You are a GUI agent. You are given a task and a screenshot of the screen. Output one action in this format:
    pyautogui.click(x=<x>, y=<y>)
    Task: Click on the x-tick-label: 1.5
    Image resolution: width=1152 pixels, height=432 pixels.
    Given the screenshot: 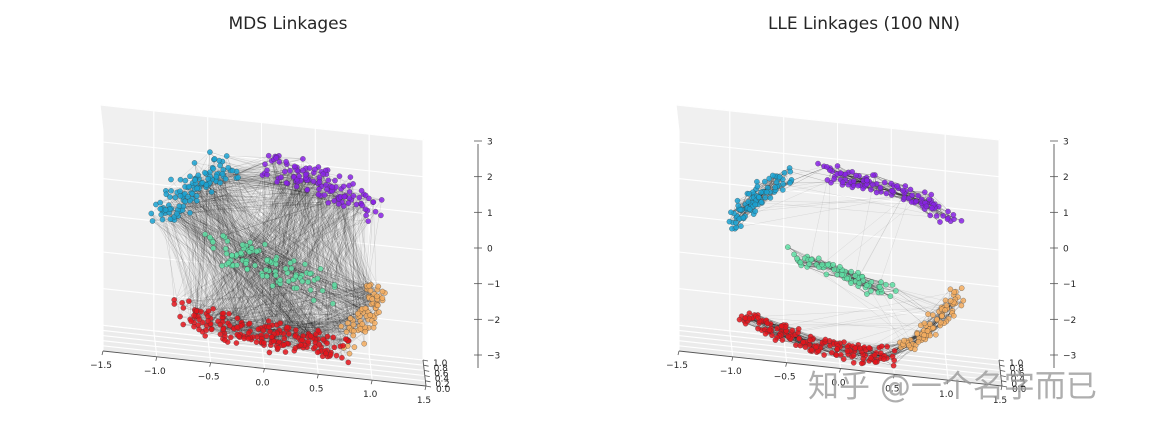 What is the action you would take?
    pyautogui.click(x=424, y=401)
    